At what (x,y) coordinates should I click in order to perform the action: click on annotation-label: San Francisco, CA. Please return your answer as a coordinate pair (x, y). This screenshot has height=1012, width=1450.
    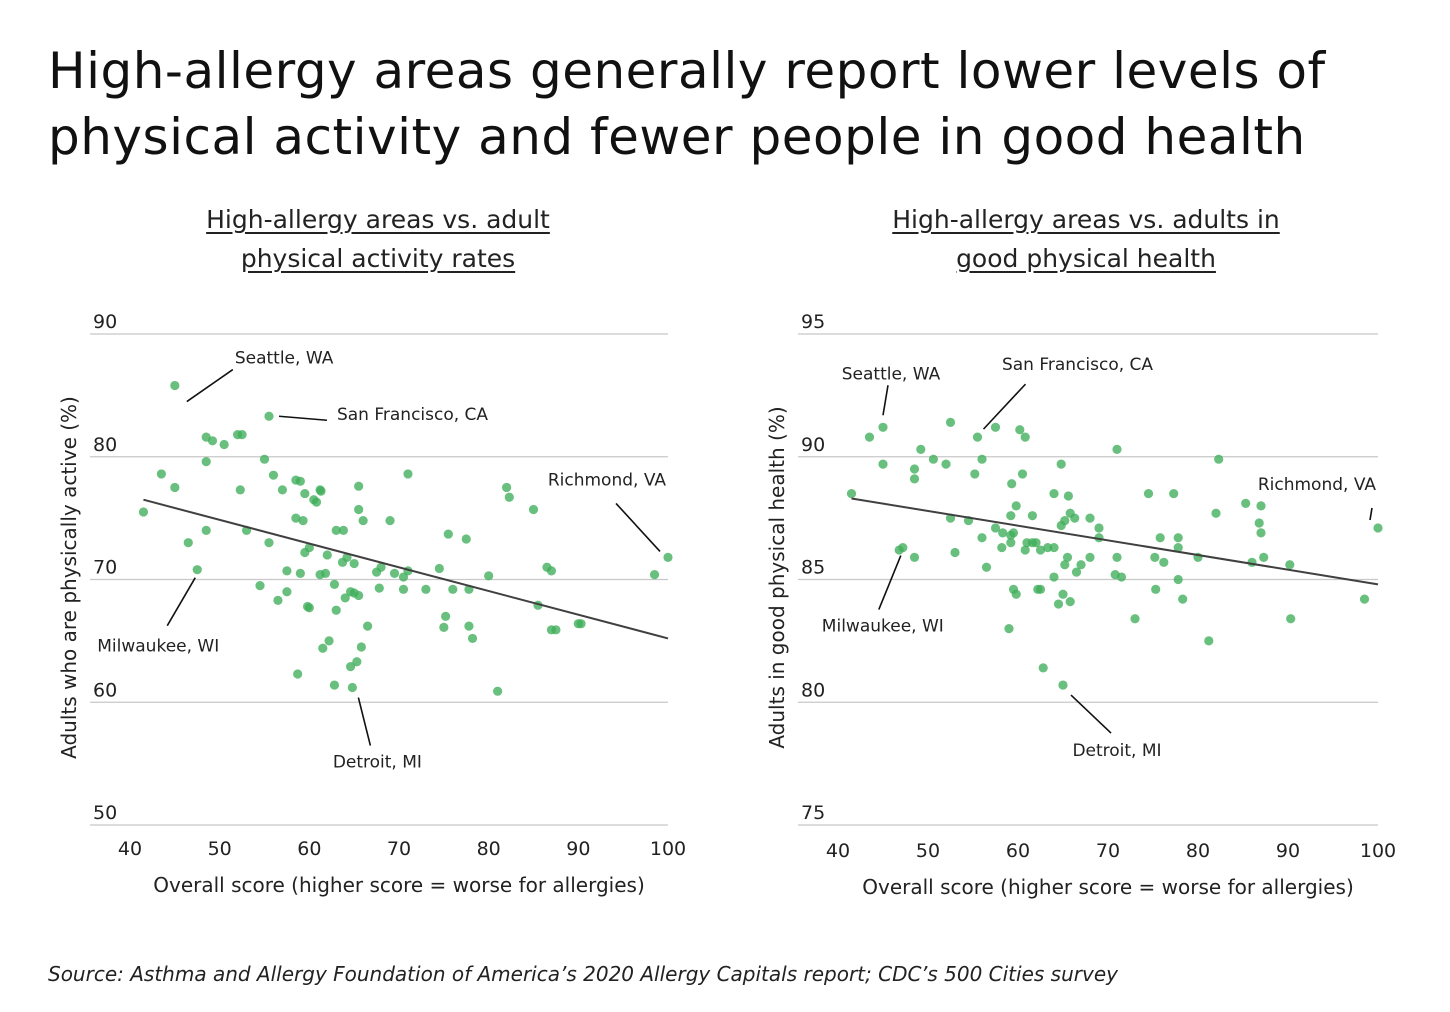
    Looking at the image, I should click on (1077, 365).